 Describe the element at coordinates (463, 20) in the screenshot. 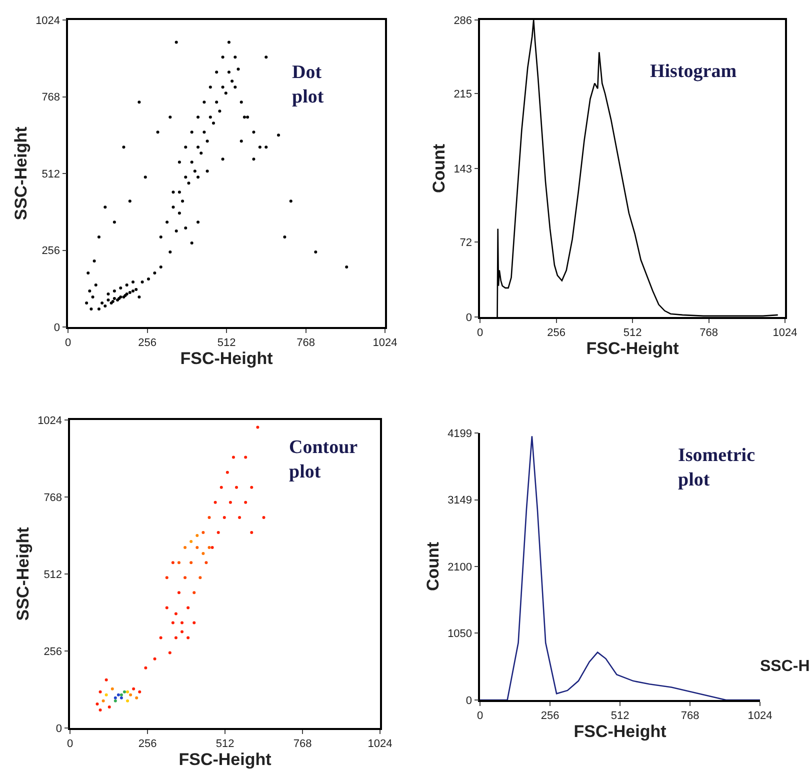

I see `y-tick-label: 286` at that location.